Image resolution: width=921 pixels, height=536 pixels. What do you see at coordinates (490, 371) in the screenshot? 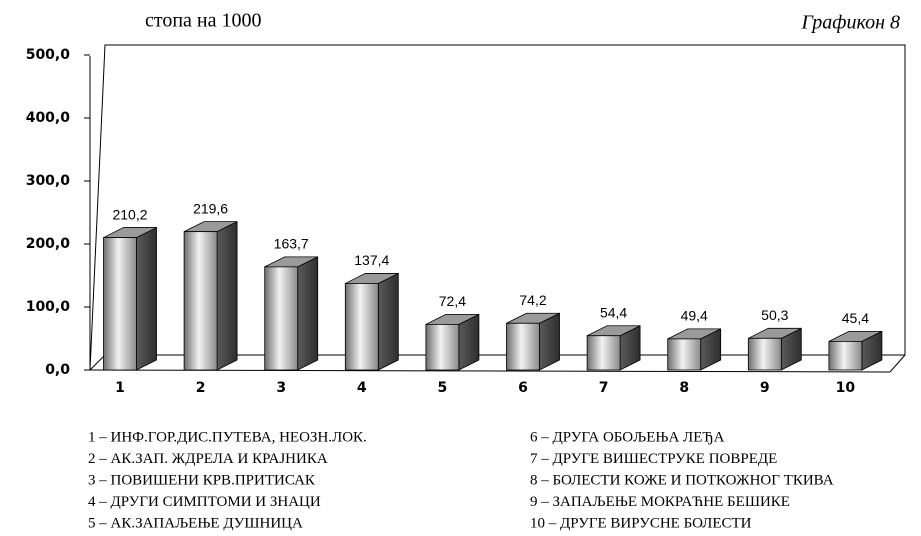
I see `x-axis` at bounding box center [490, 371].